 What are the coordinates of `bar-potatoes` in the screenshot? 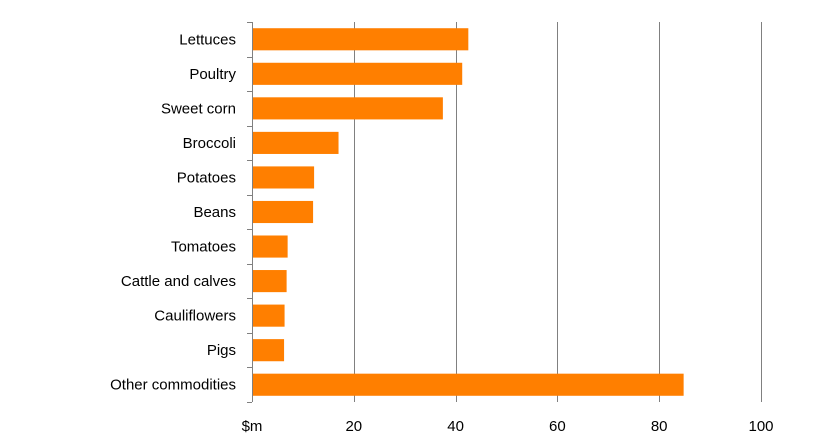 It's located at (284, 177).